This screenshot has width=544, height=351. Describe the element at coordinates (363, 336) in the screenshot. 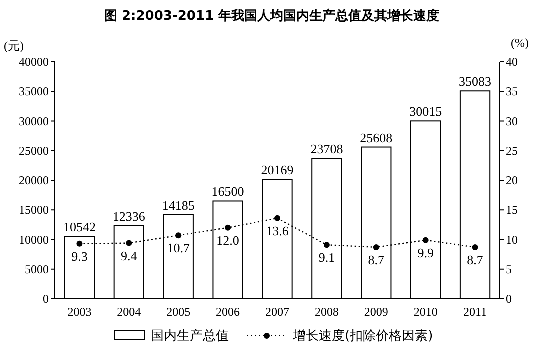

I see `legend-label: 增长速度(扣除价格因素)` at that location.